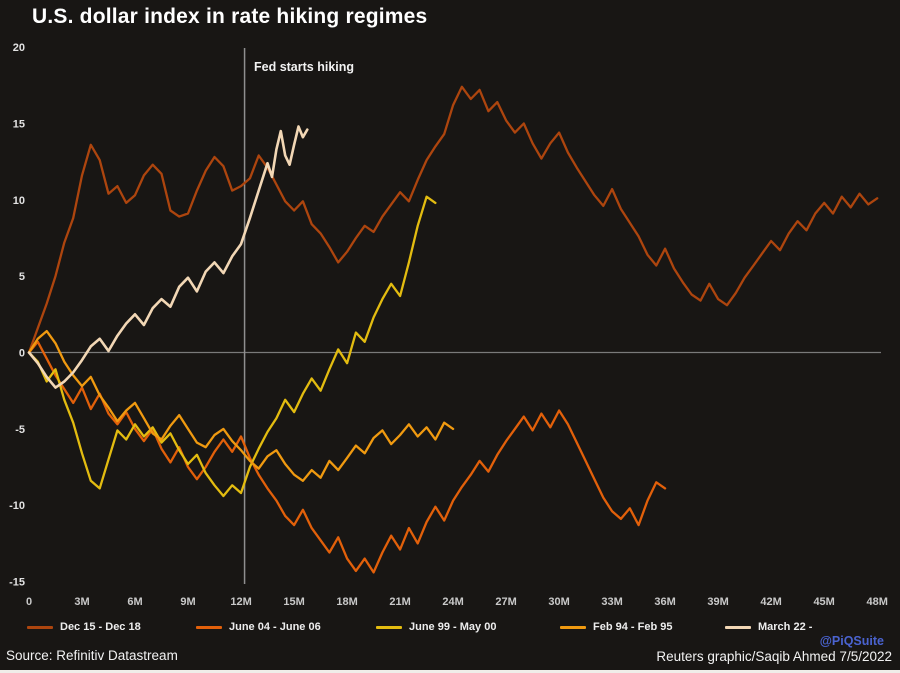  What do you see at coordinates (505, 602) in the screenshot?
I see `x-axis-tick-label: 27M` at bounding box center [505, 602].